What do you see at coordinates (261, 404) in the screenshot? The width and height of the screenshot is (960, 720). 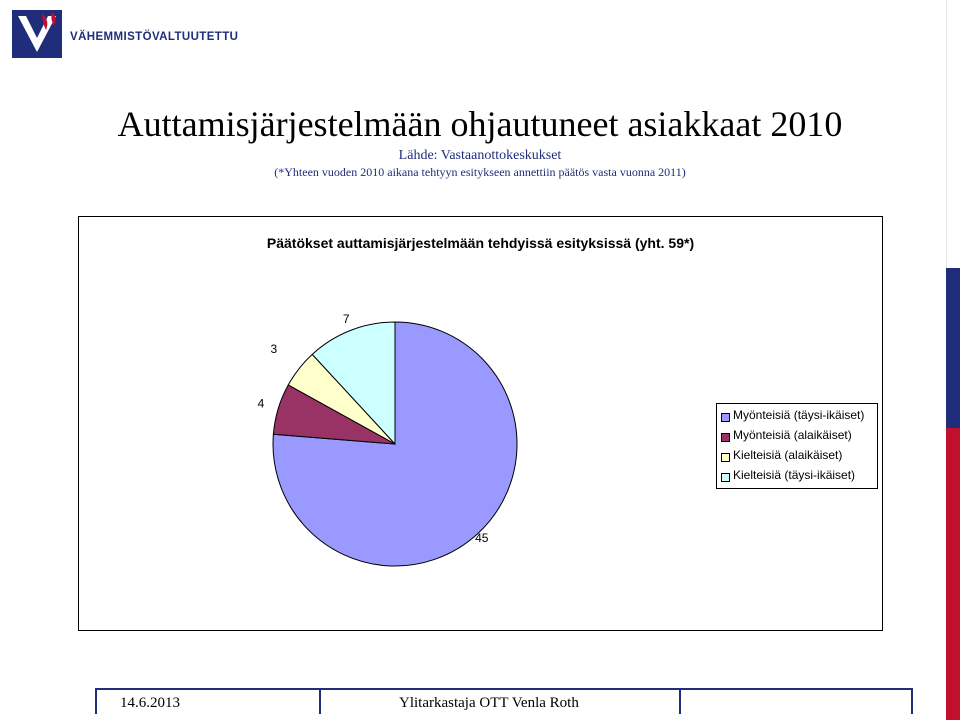 I see `pie-data-label: 4` at bounding box center [261, 404].